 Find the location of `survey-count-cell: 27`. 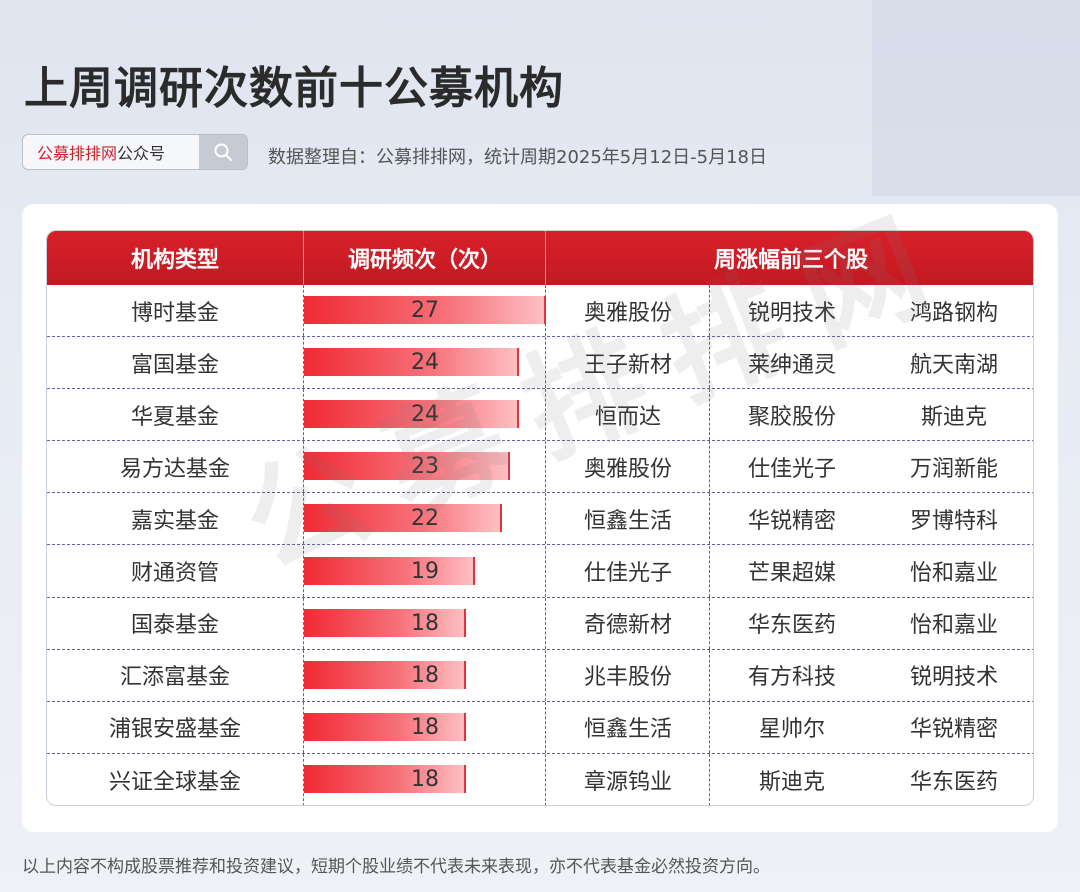

survey-count-cell: 27 is located at coordinates (424, 310).